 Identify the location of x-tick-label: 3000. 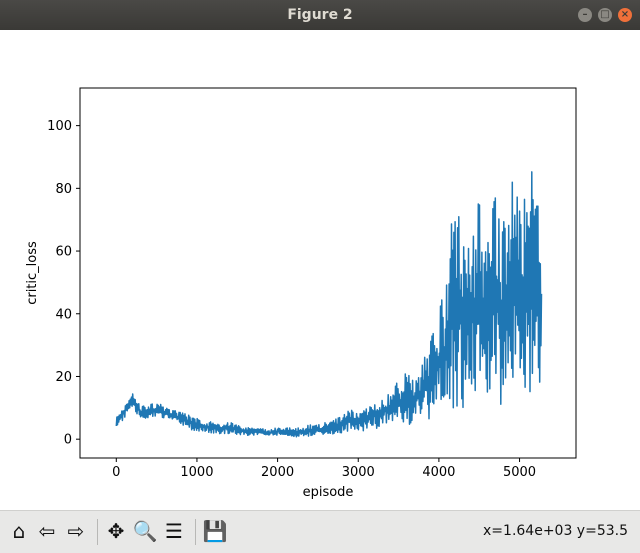
(358, 472).